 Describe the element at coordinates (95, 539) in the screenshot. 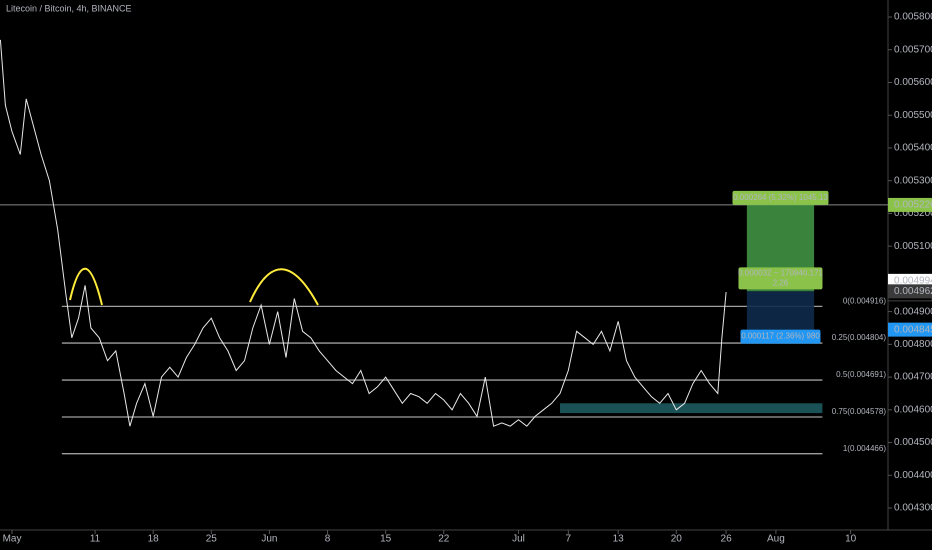

I see `x-tick-label: 11` at that location.